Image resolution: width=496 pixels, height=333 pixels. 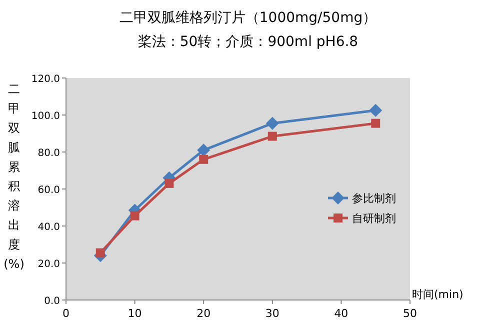 What do you see at coordinates (52, 301) in the screenshot?
I see `y-tick-label: 0.0` at bounding box center [52, 301].